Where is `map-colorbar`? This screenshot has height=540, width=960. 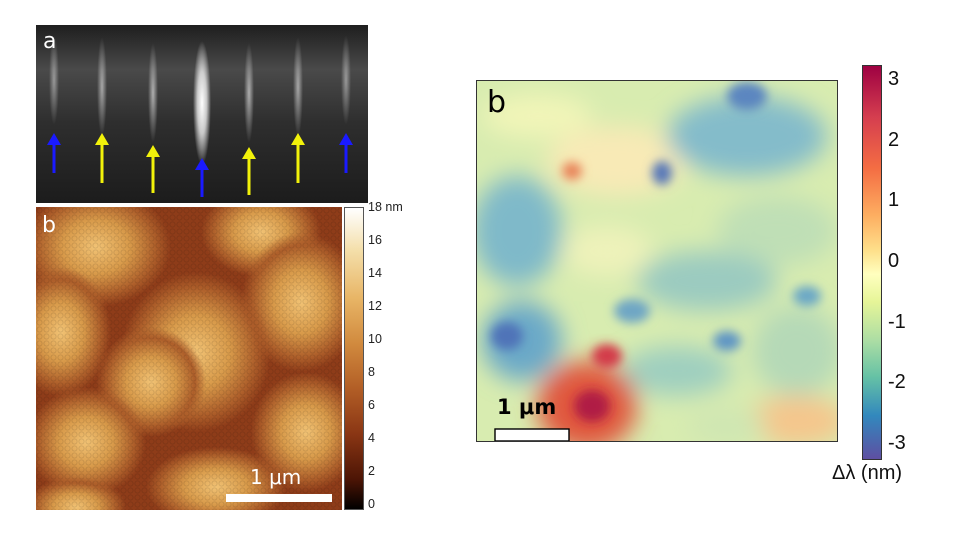
map-colorbar is located at coordinates (872, 262).